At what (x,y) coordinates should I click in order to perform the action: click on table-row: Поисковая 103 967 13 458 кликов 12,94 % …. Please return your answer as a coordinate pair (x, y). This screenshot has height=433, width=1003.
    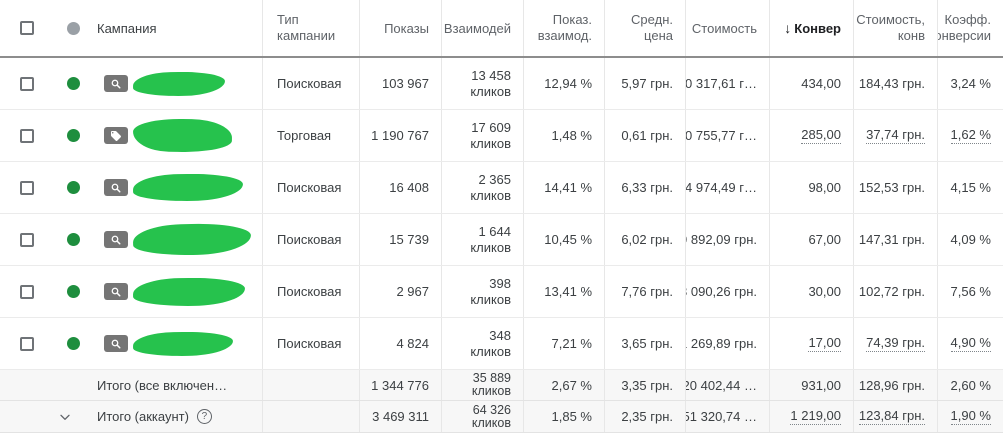
    Looking at the image, I should click on (501, 84).